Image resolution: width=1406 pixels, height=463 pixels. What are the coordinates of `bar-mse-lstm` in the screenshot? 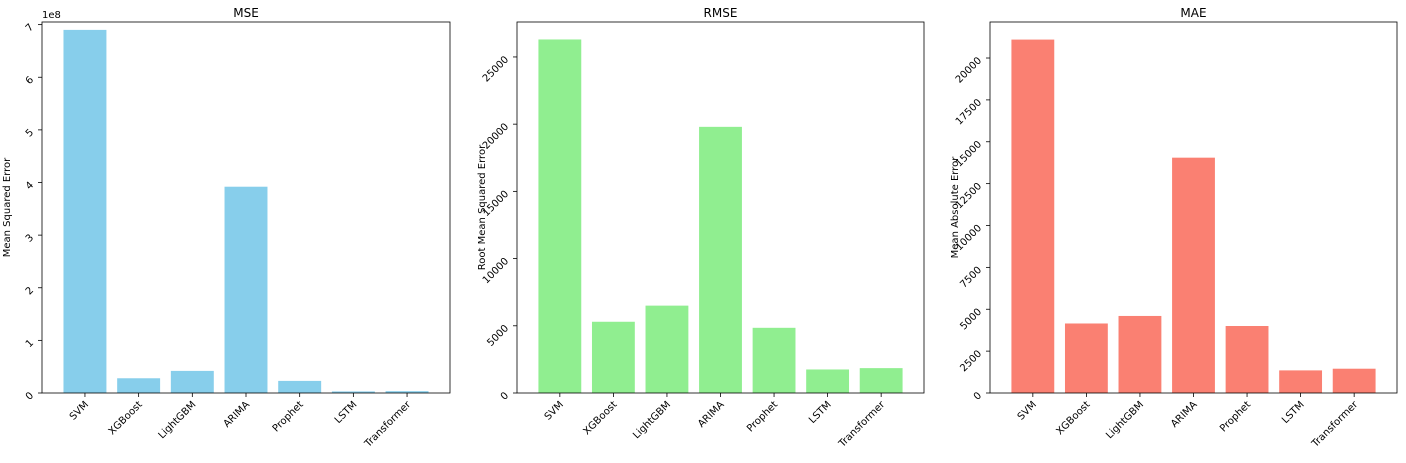 It's located at (353, 392).